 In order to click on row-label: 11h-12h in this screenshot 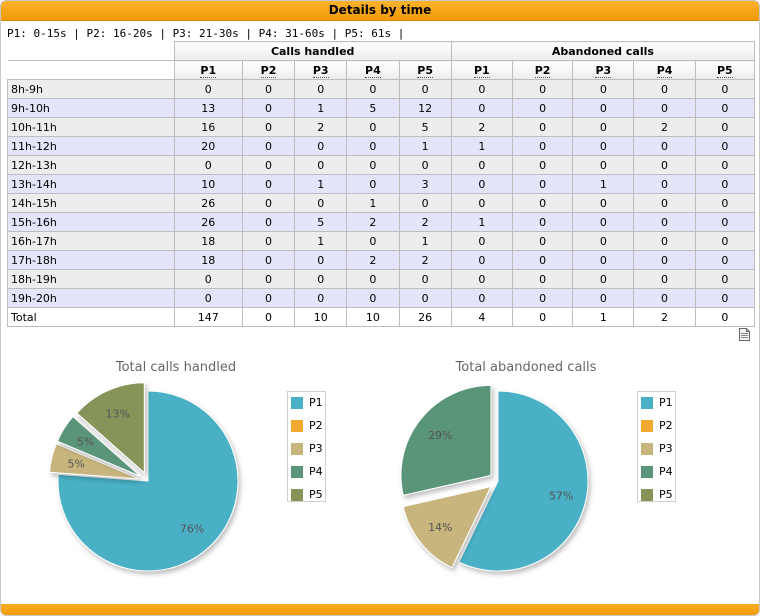, I will do `click(91, 146)`.